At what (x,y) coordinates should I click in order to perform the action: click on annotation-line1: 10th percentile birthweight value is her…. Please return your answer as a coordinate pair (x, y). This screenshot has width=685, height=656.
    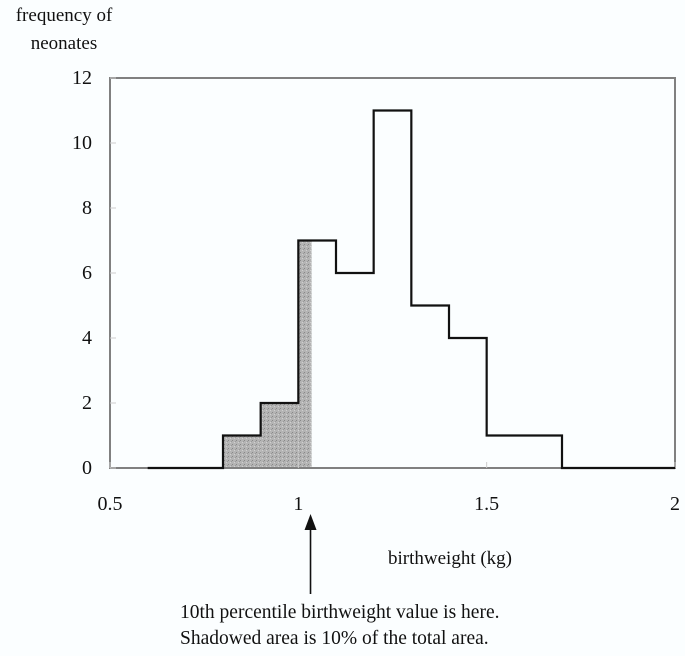
    Looking at the image, I should click on (340, 612).